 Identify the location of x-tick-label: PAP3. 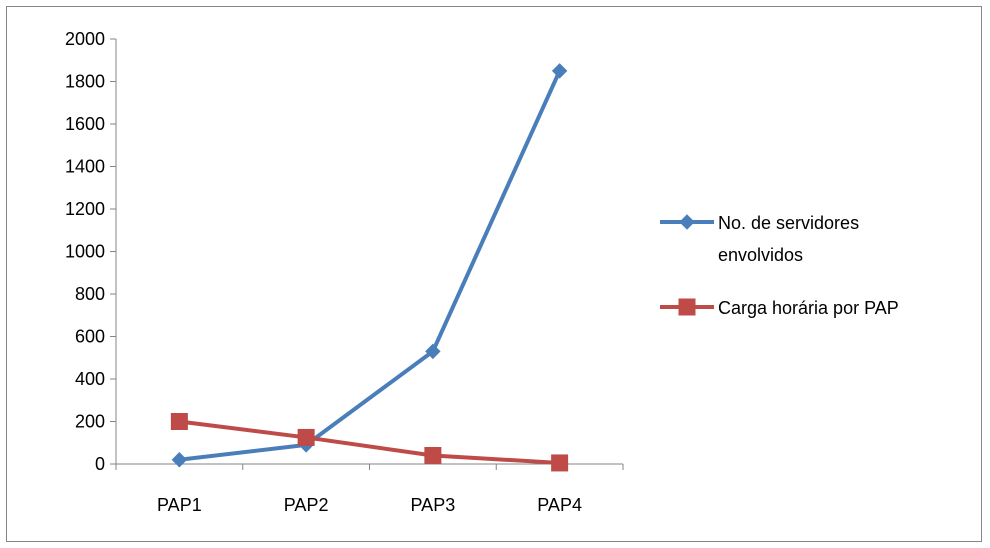
(433, 505).